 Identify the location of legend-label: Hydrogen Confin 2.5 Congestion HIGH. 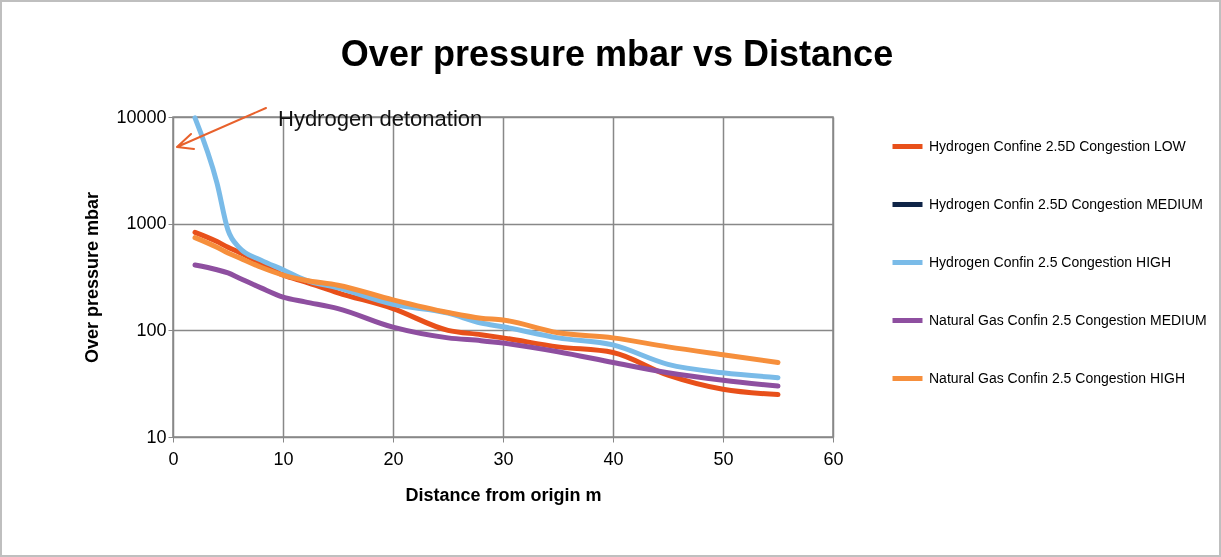
(1050, 261).